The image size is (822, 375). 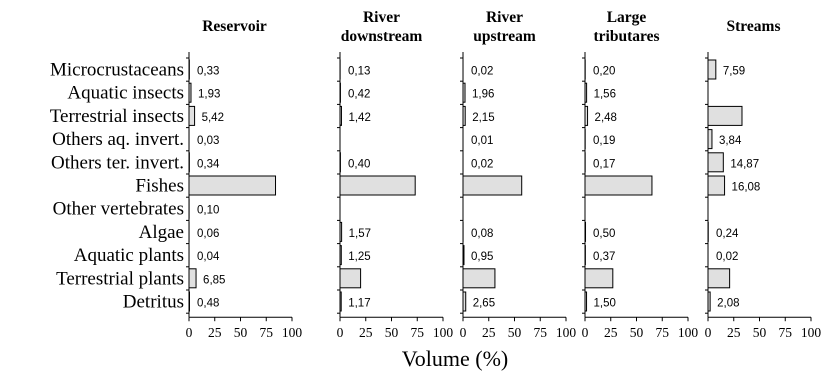 What do you see at coordinates (744, 164) in the screenshot?
I see `data-label: 14,87` at bounding box center [744, 164].